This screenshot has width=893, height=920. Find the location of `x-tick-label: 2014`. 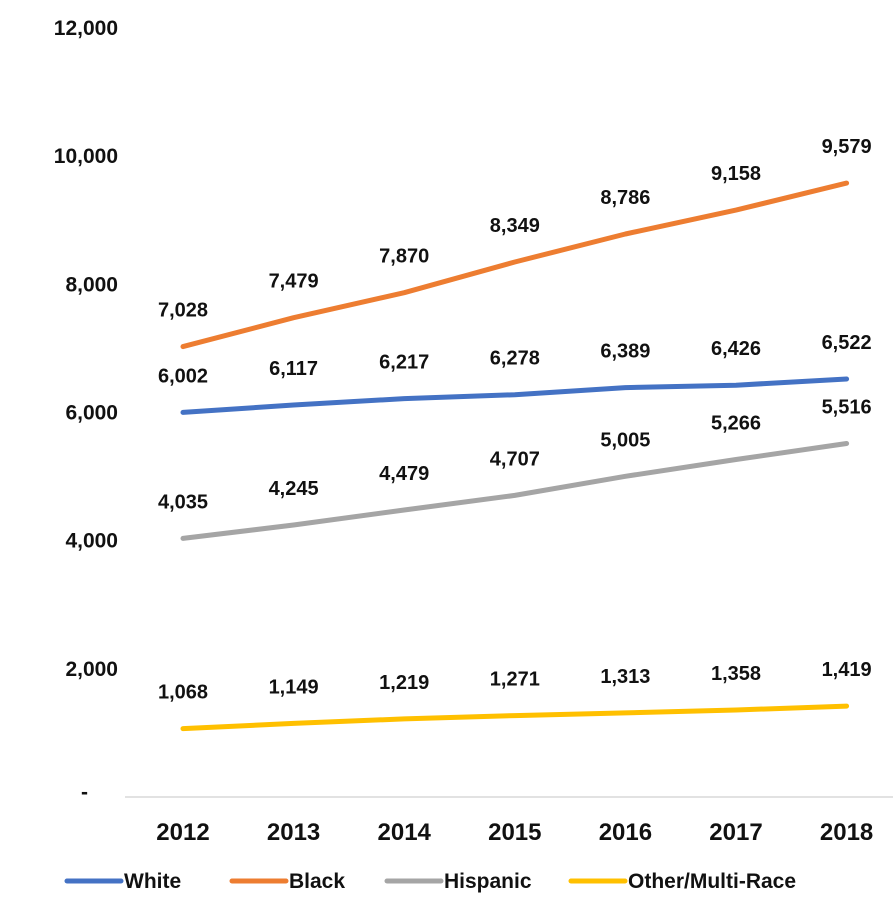

x-tick-label: 2014 is located at coordinates (405, 832).